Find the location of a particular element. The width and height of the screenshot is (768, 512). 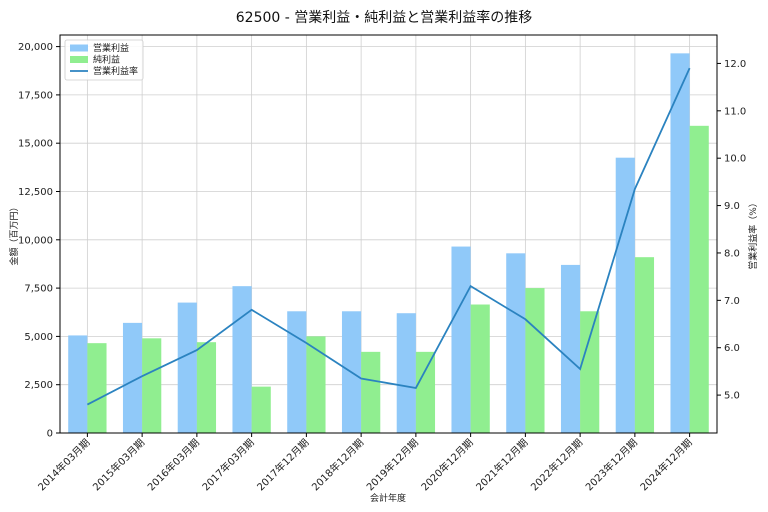

y-tick-label: 5,000 is located at coordinates (38, 337).